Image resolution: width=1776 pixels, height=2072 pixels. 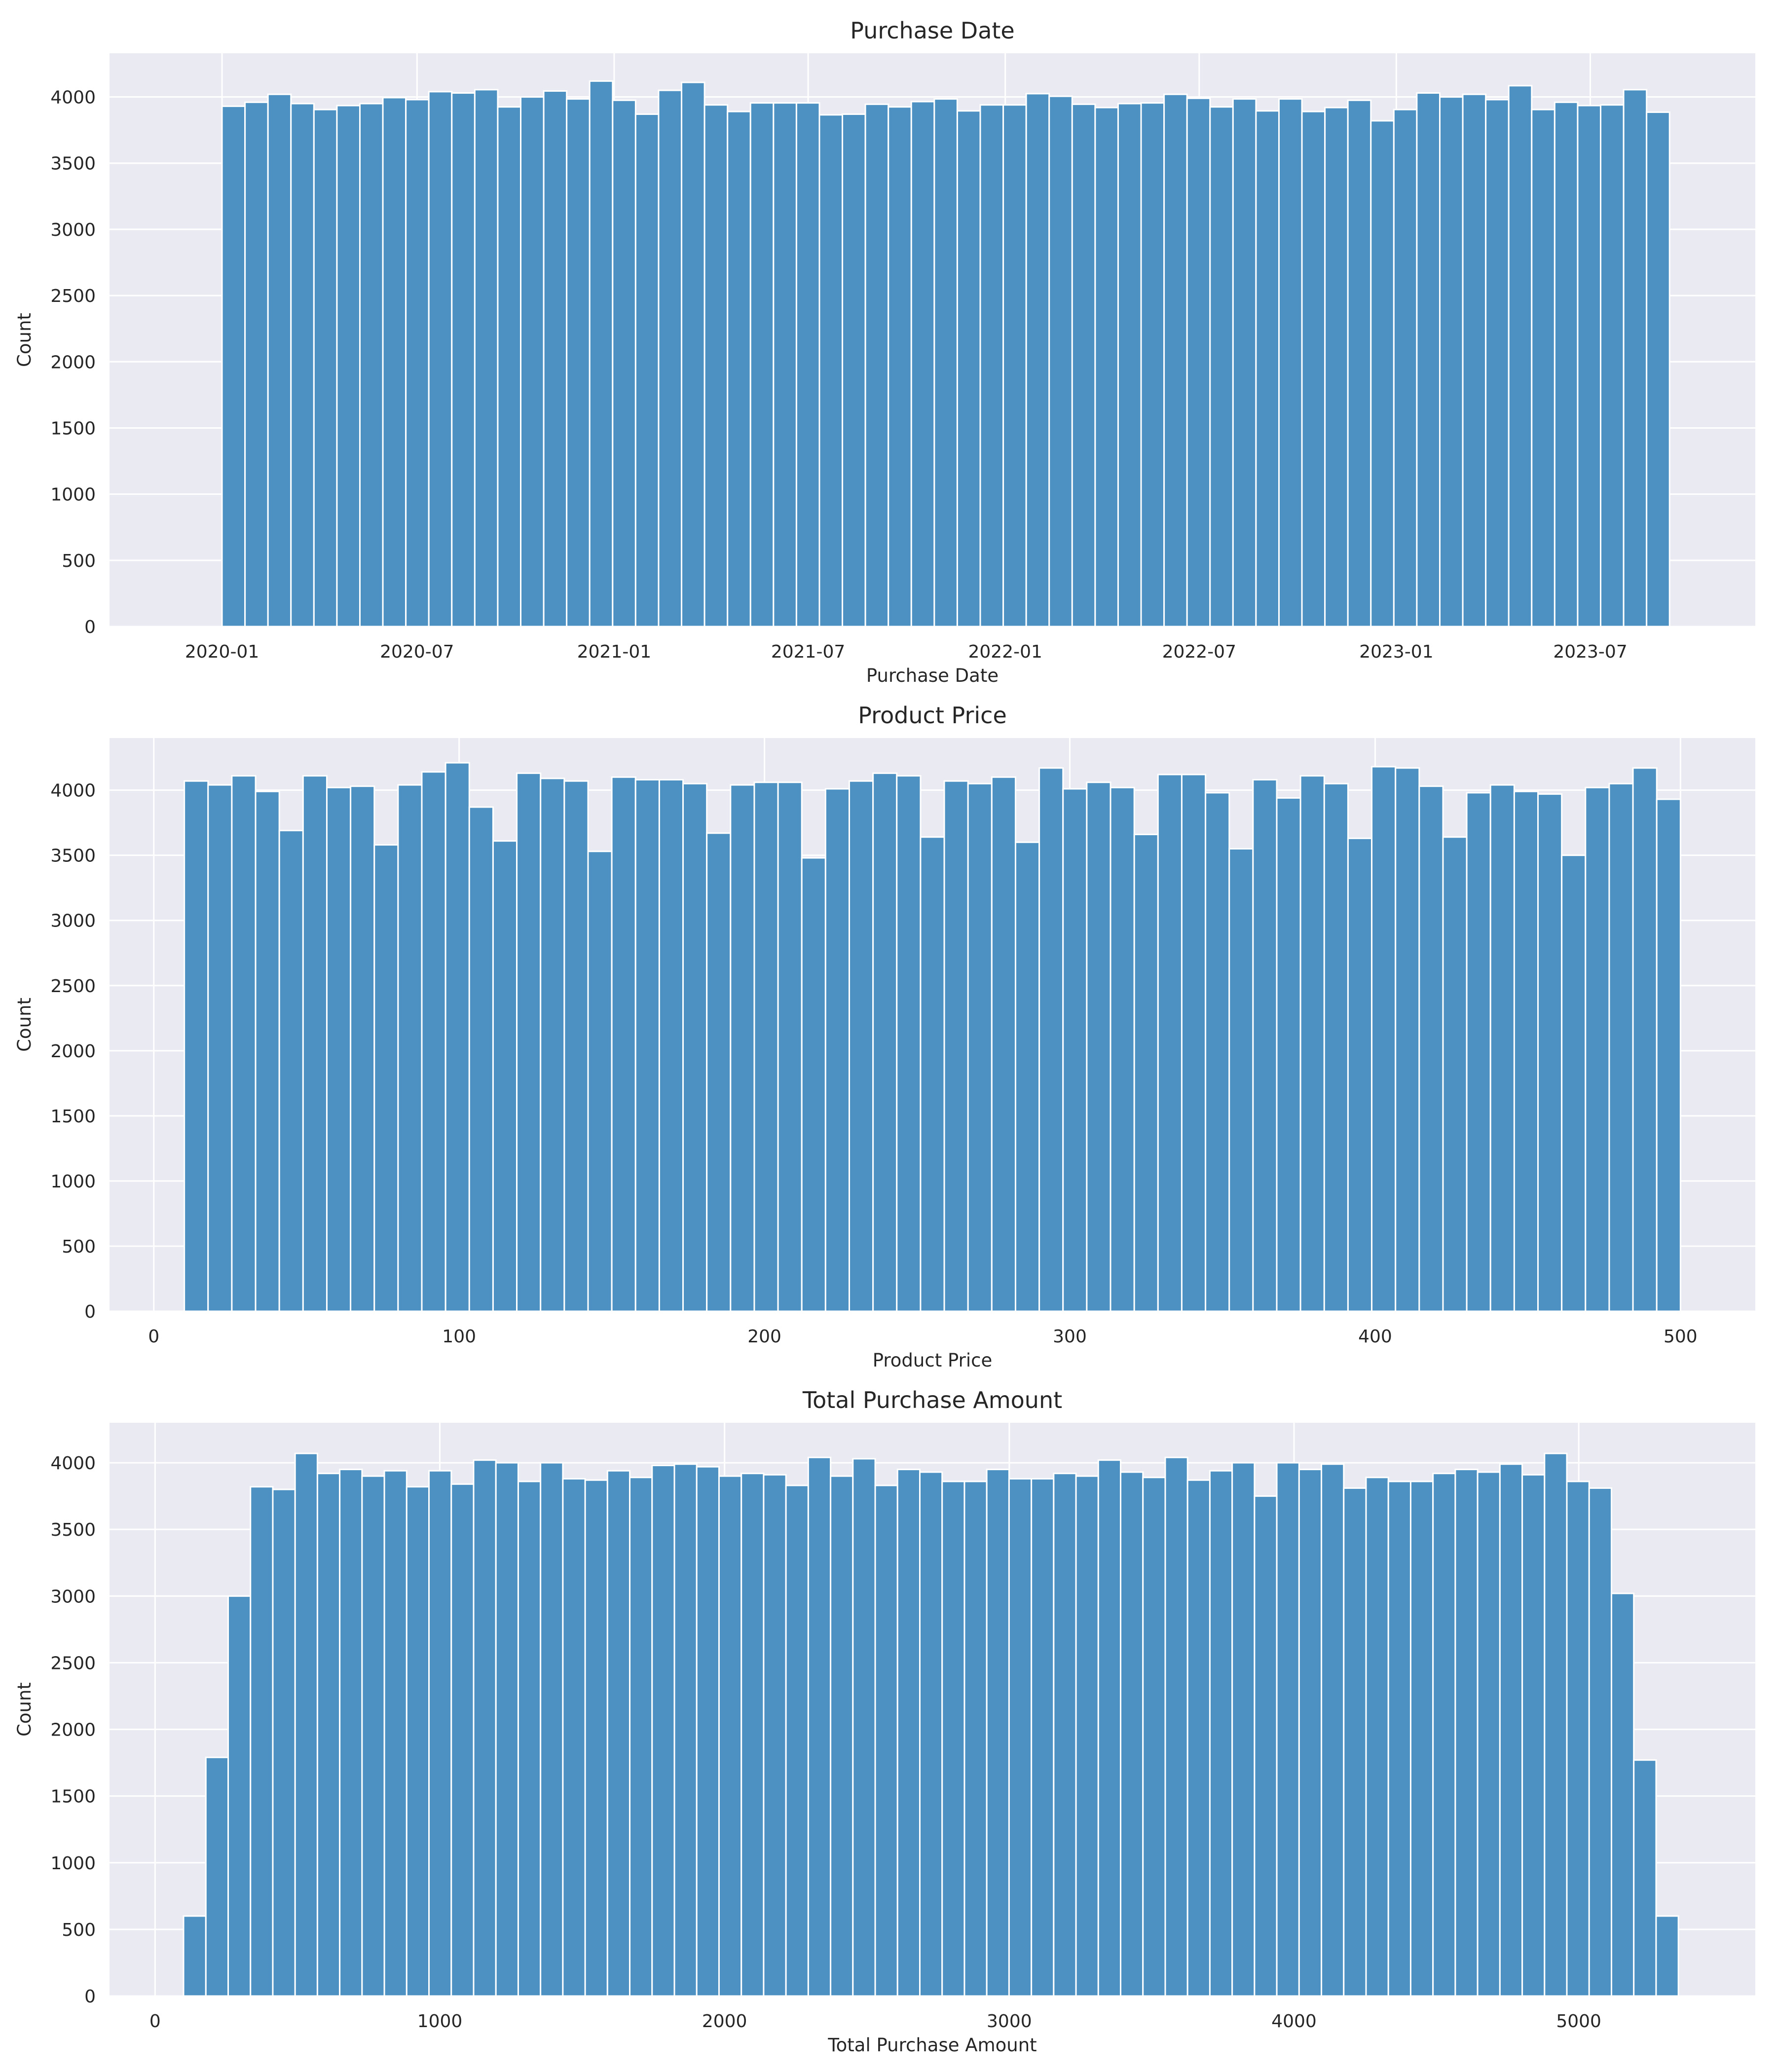 What do you see at coordinates (932, 2046) in the screenshot?
I see `x-axis-label: Total Purchase Amount` at bounding box center [932, 2046].